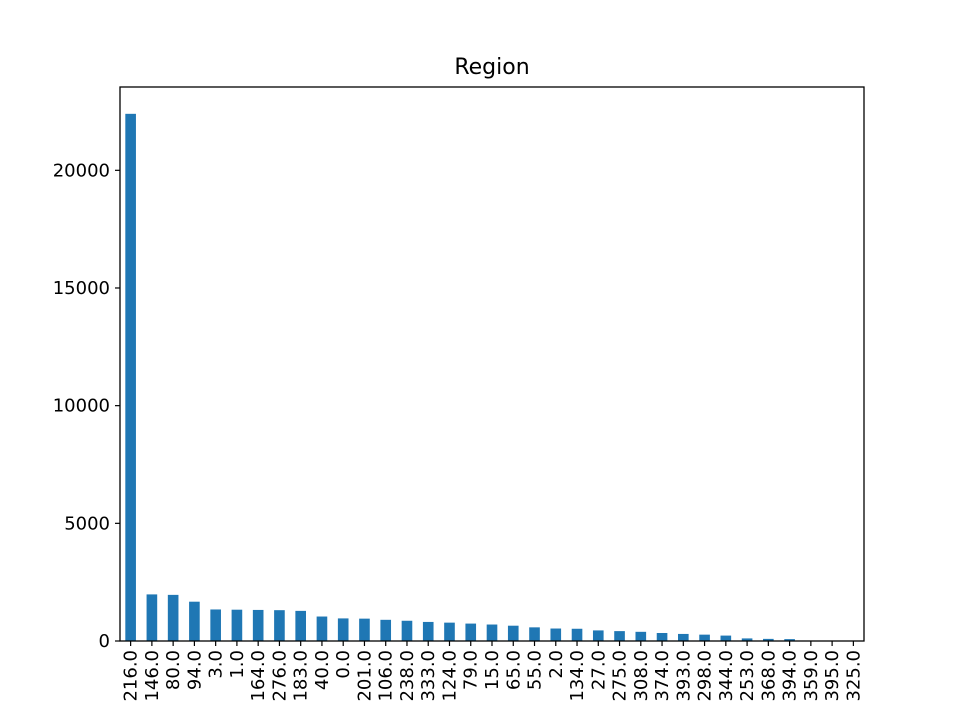  What do you see at coordinates (556, 664) in the screenshot?
I see `x-tick-label: 2.0` at bounding box center [556, 664].